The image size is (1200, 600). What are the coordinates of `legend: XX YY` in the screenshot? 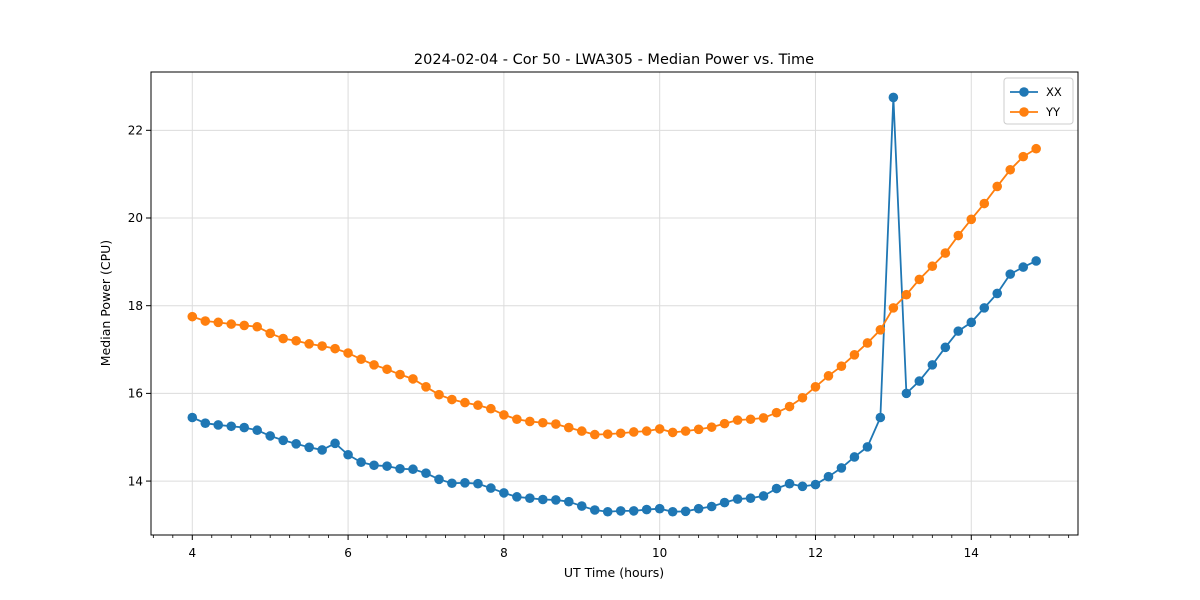 It's located at (1038, 101).